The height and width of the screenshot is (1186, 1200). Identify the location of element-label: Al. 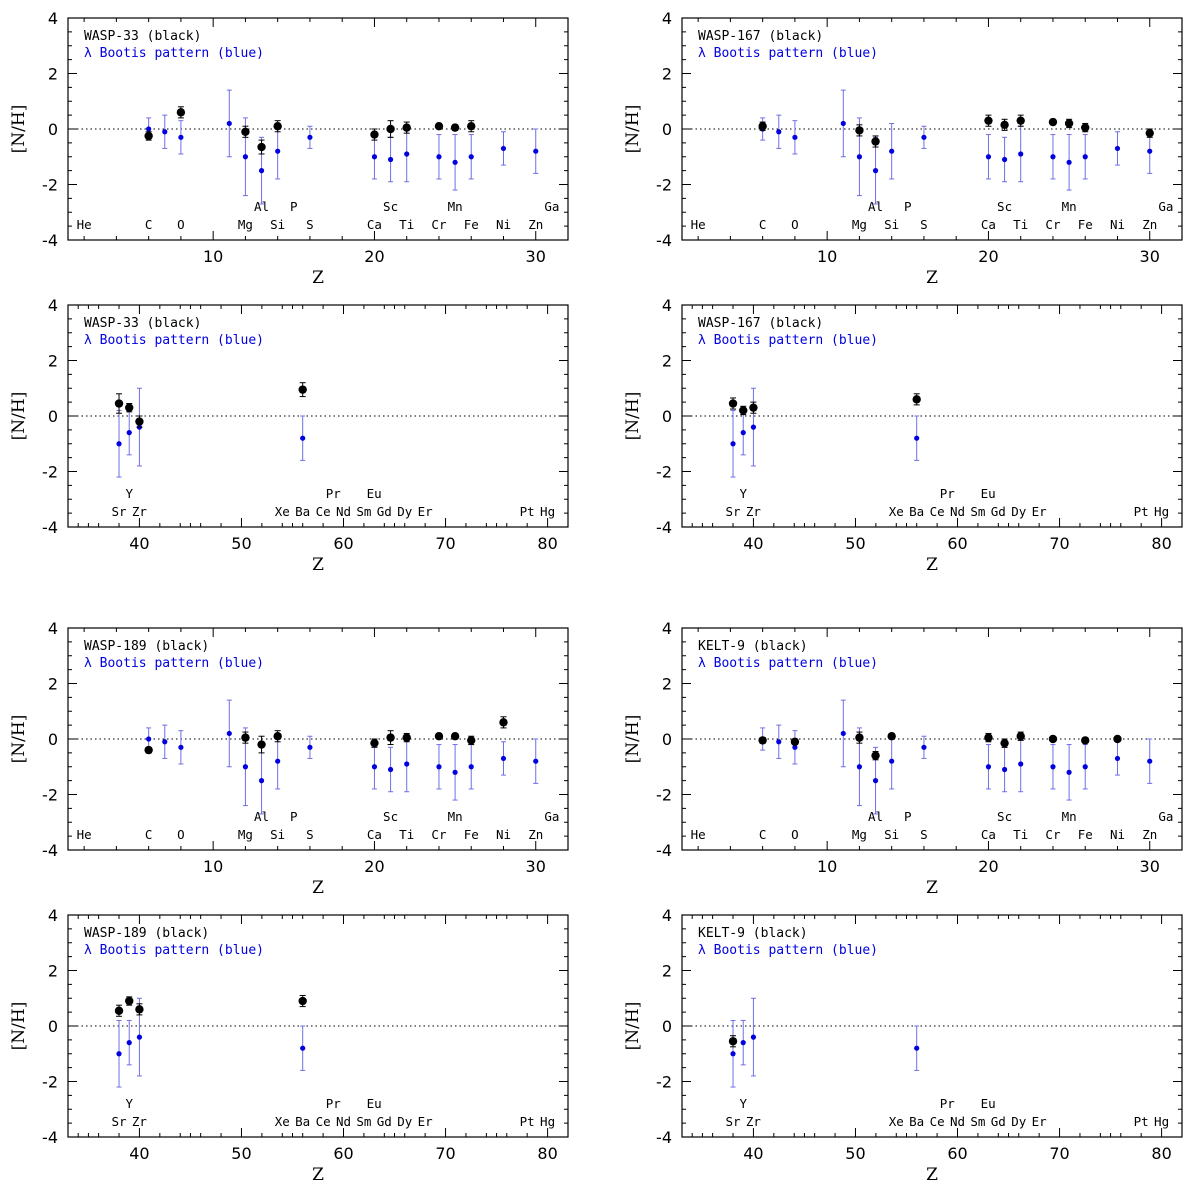
(875, 206).